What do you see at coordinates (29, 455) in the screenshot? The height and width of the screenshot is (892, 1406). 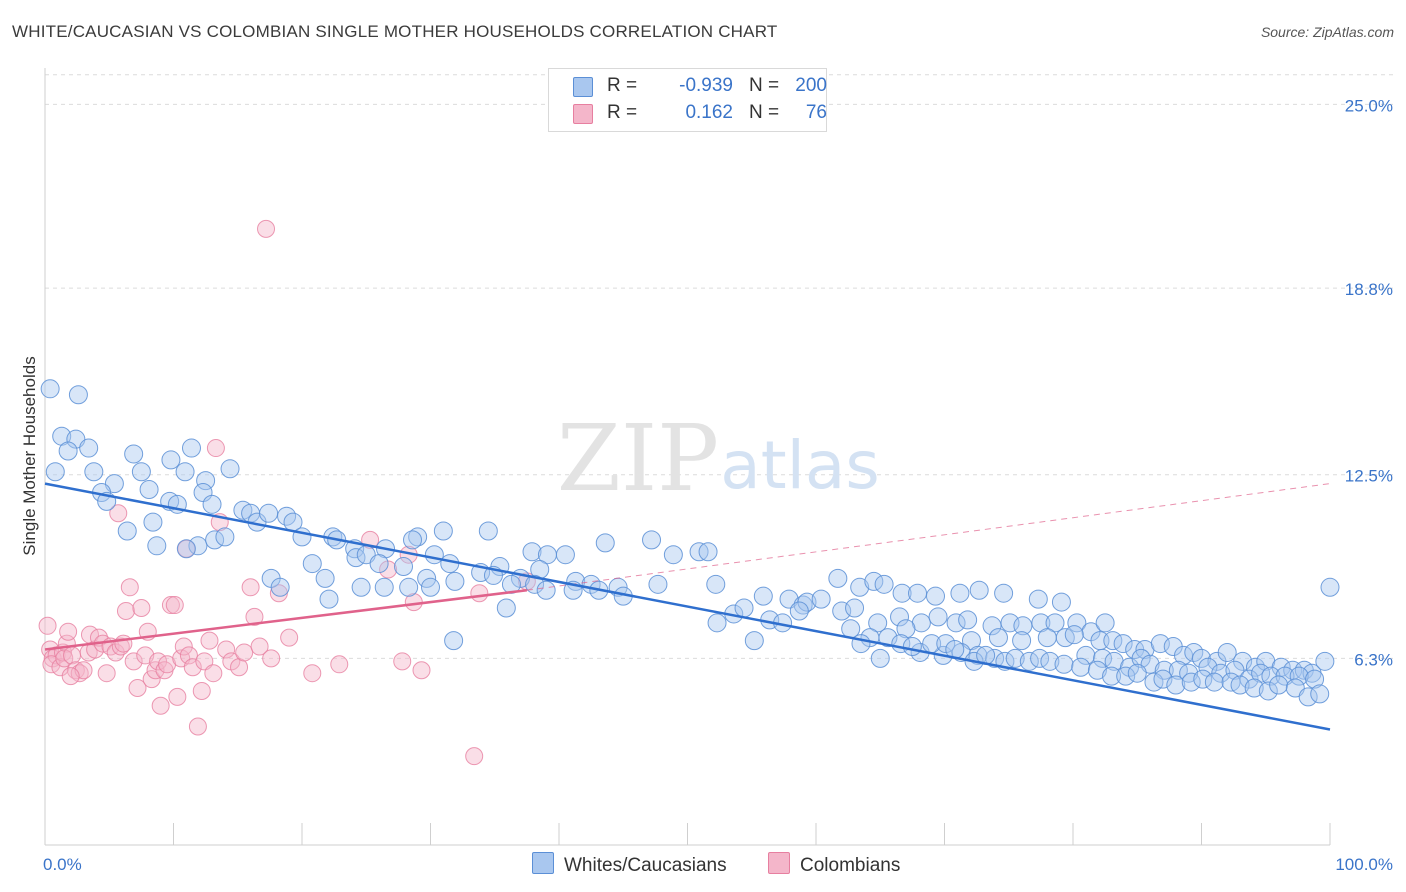 I see `y-axis-label: Single Mother Households` at bounding box center [29, 455].